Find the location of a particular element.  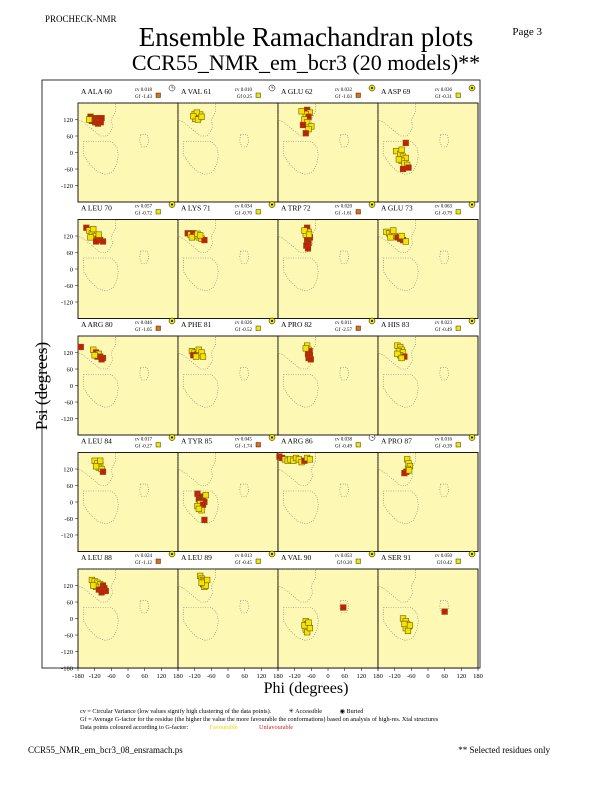

program-name: PROCHECK-NMR is located at coordinates (81, 19).